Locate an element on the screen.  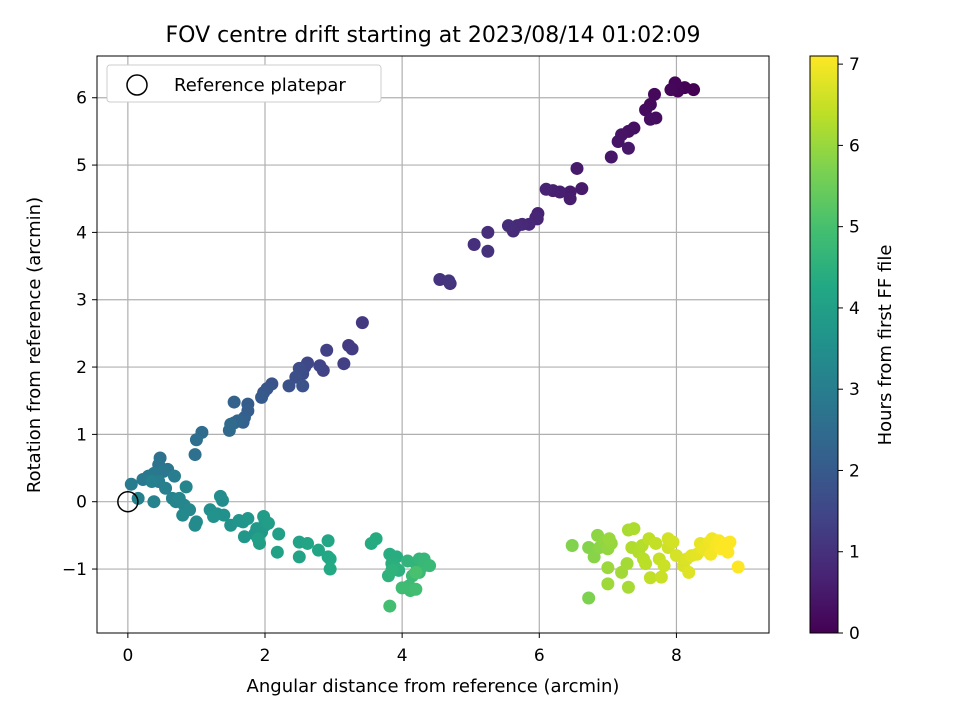
legend-marker is located at coordinates (137, 85).